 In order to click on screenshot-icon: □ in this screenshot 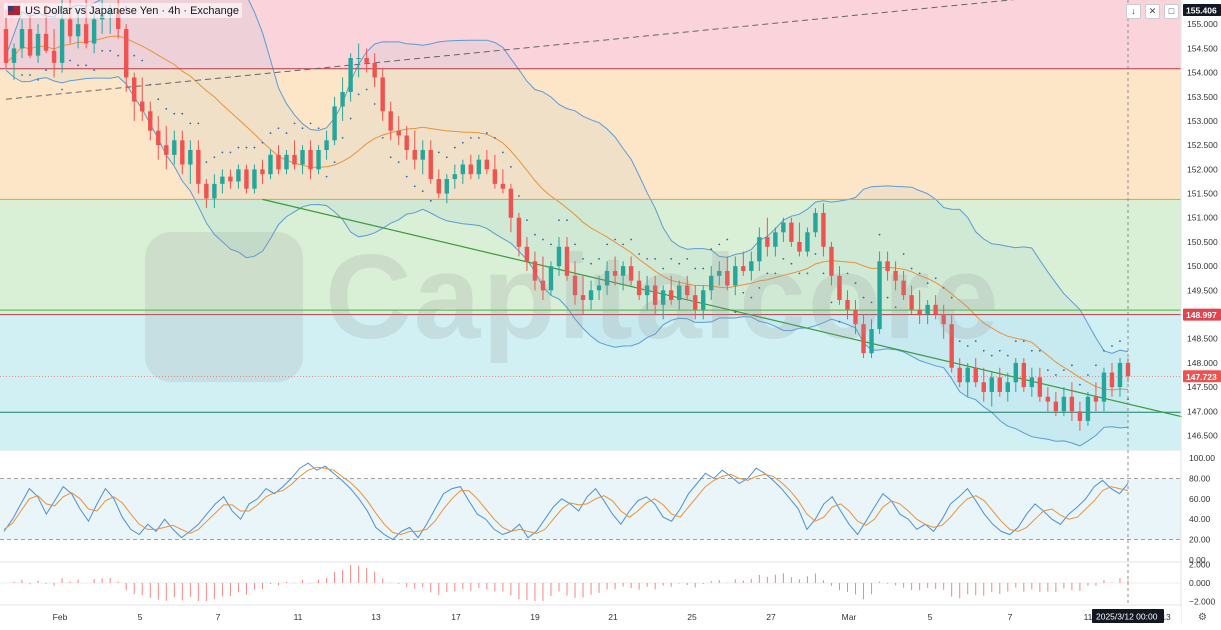, I will do `click(1171, 11)`.